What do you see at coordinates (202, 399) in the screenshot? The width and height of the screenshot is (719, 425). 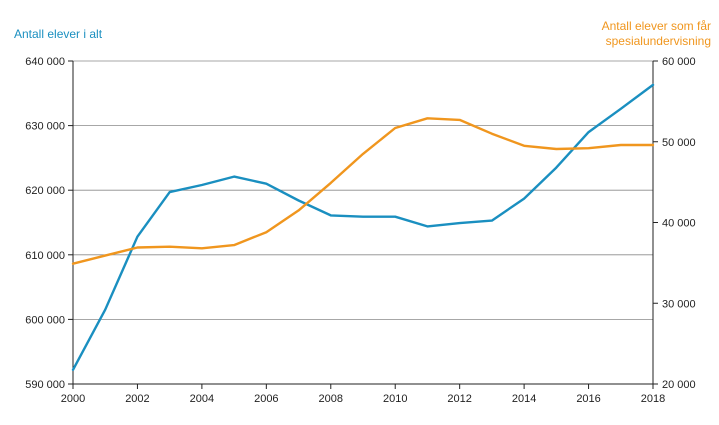 I see `x-tick-label: 2004` at bounding box center [202, 399].